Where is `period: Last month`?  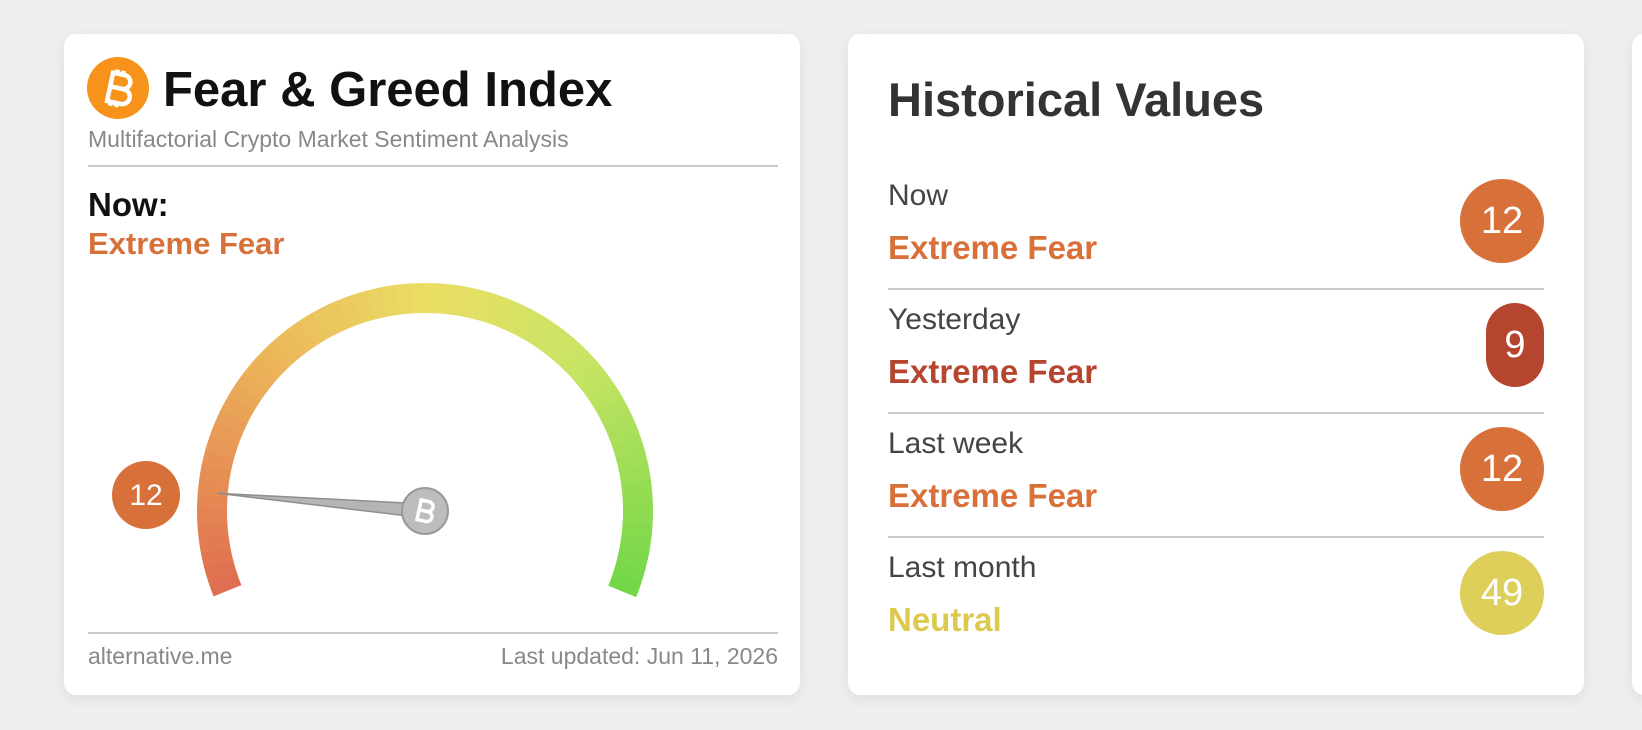 period: Last month is located at coordinates (962, 567).